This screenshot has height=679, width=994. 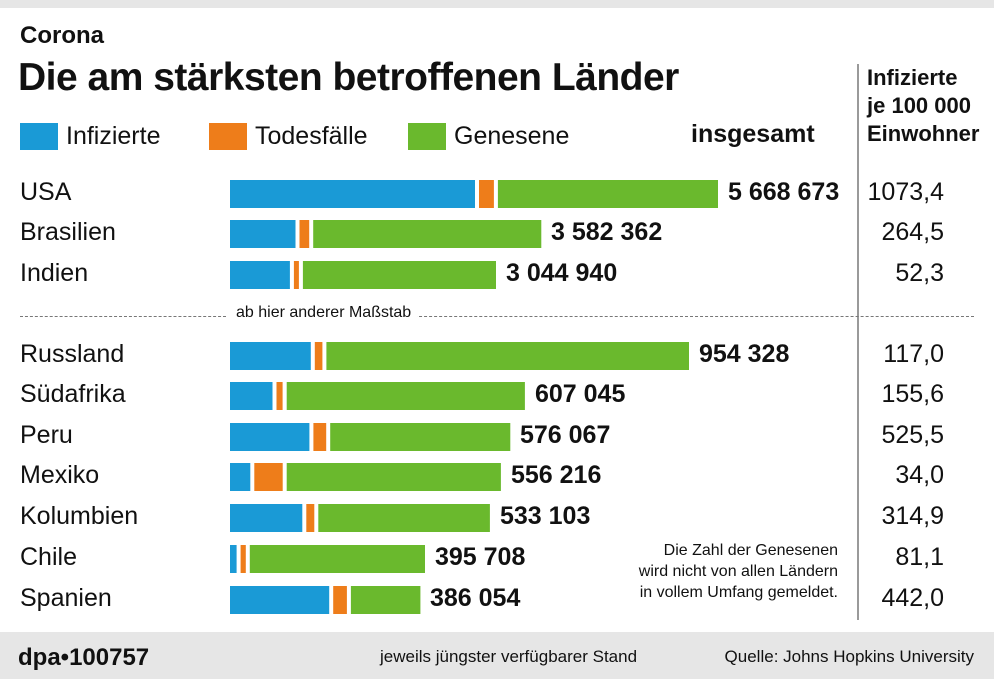 I want to click on country-label: Kolumbien, so click(x=79, y=516).